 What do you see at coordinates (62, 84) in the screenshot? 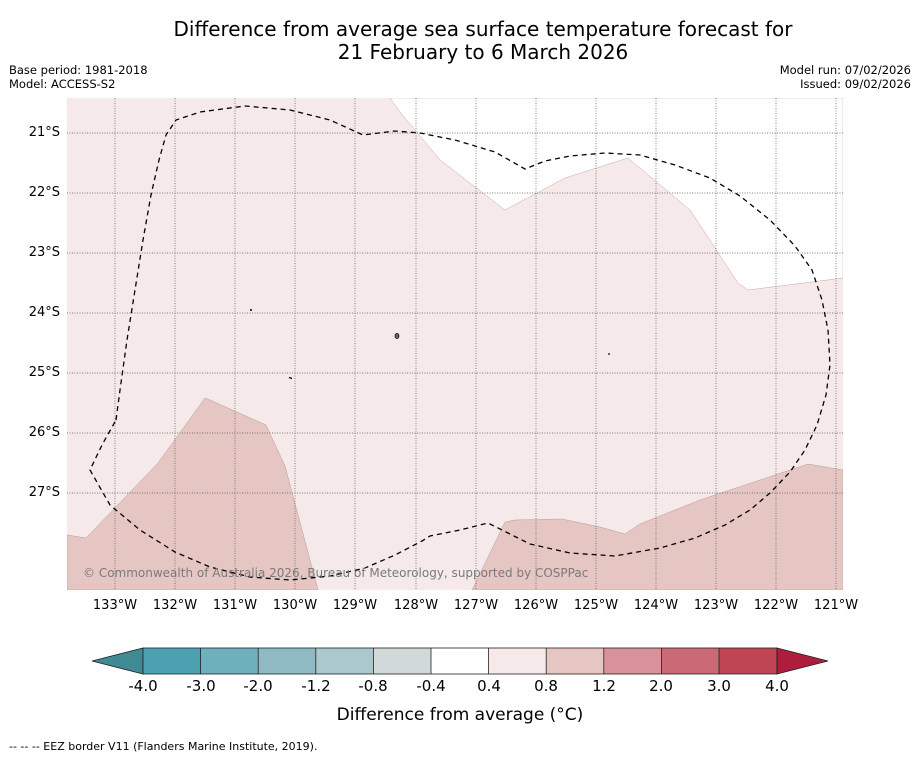
I see `model-name: Model: ACCESS-S2` at bounding box center [62, 84].